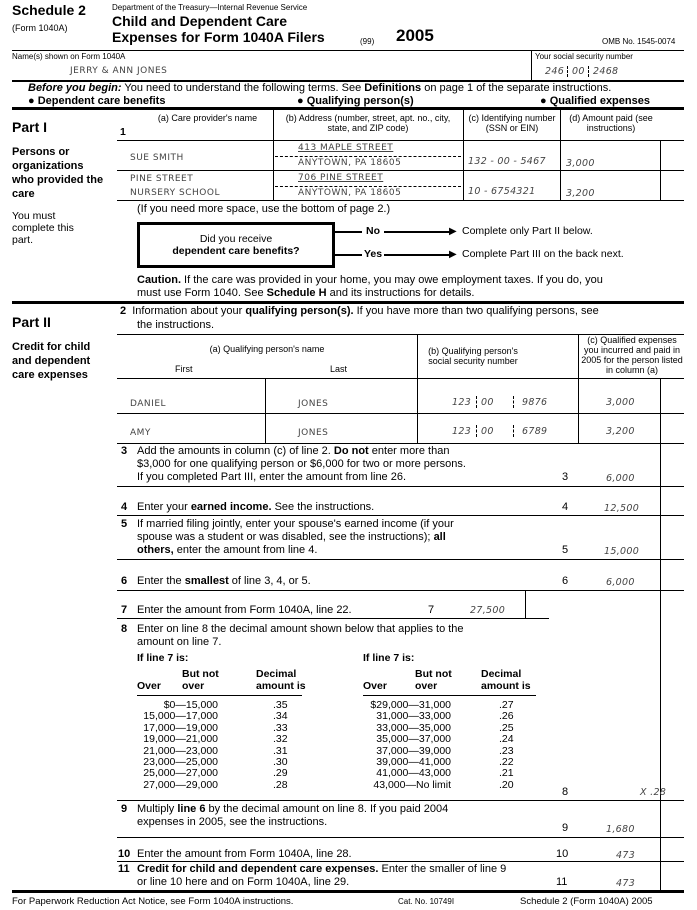  Describe the element at coordinates (339, 369) in the screenshot. I see `col-last-header: Last` at that location.